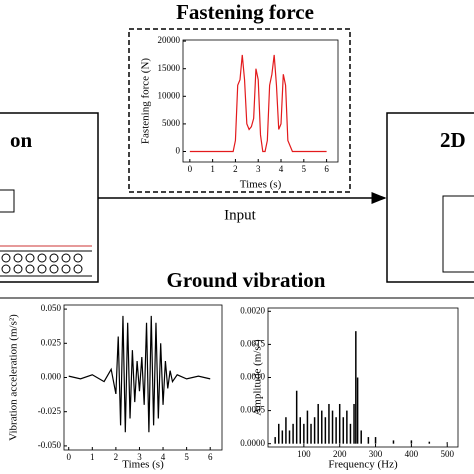 This screenshot has height=474, width=474. What do you see at coordinates (252, 343) in the screenshot?
I see `y-tick-label: 0.0015` at bounding box center [252, 343].